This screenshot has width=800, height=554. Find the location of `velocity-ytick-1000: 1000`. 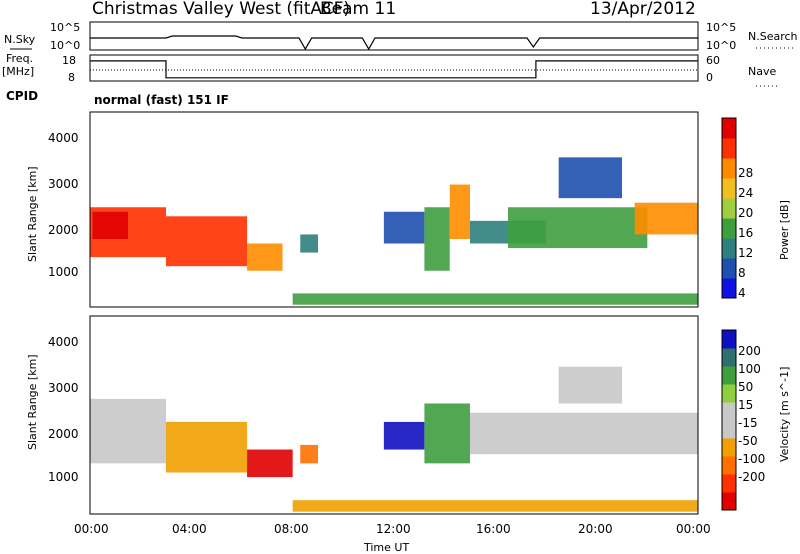

velocity-ytick-1000: 1000 is located at coordinates (63, 477).